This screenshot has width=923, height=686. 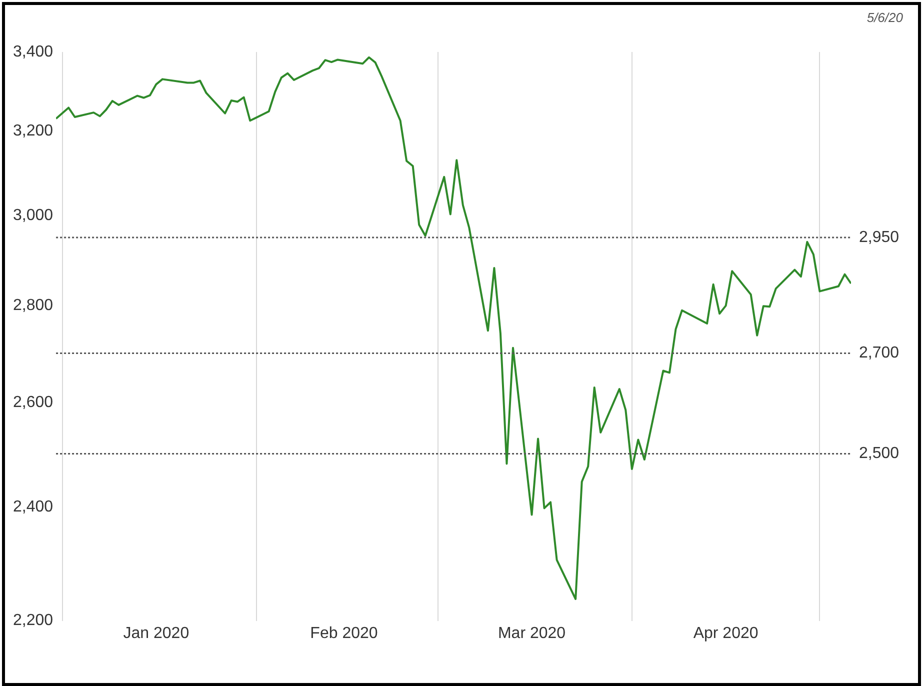 What do you see at coordinates (33, 621) in the screenshot?
I see `y-tick-label: 2,200` at bounding box center [33, 621].